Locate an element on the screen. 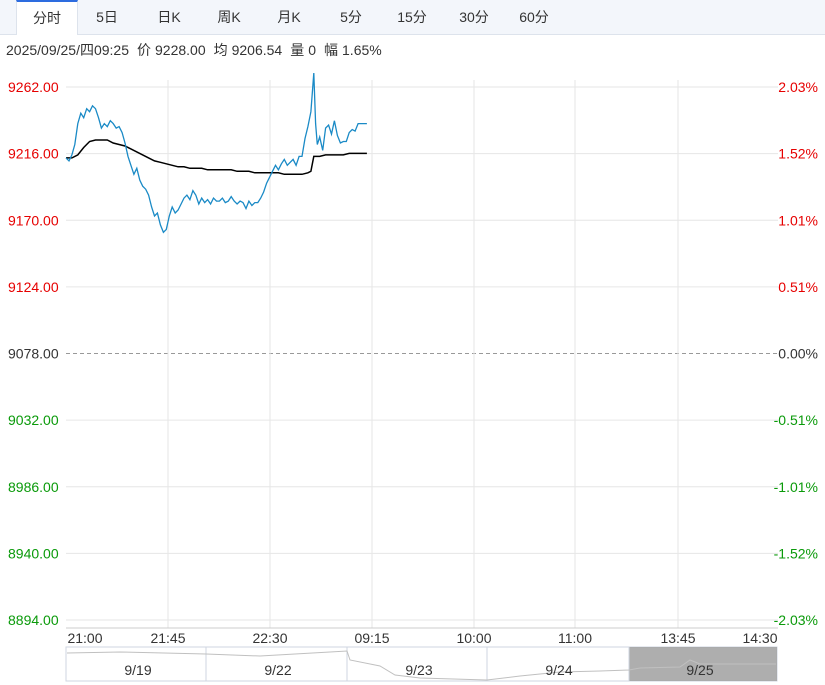 The image size is (825, 685). x-tick-label: 10:00 is located at coordinates (473, 638).